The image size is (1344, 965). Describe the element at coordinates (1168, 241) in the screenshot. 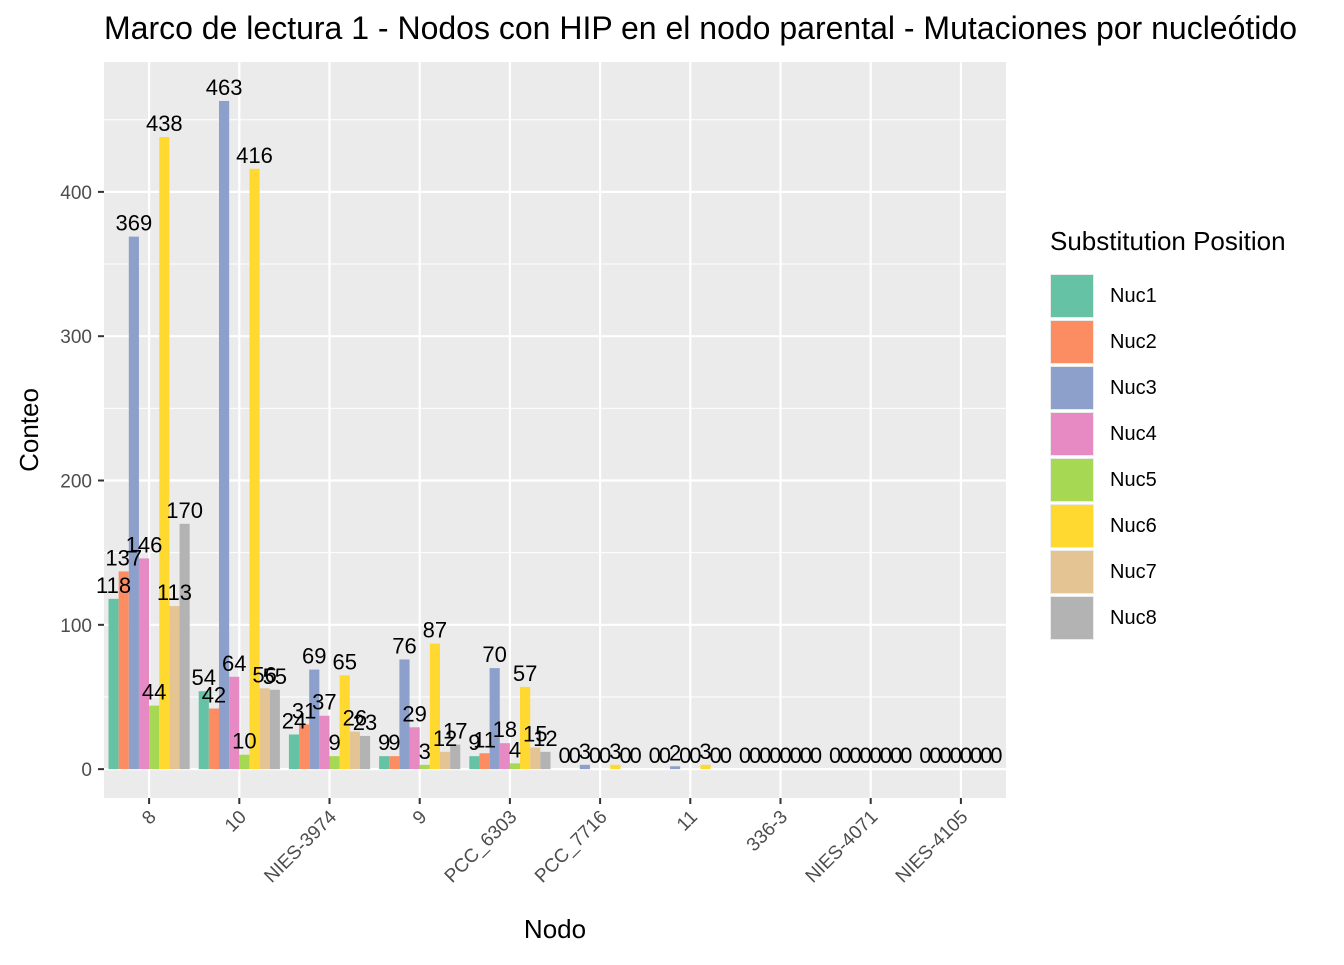

I see `legend-title: Substitution Position` at that location.